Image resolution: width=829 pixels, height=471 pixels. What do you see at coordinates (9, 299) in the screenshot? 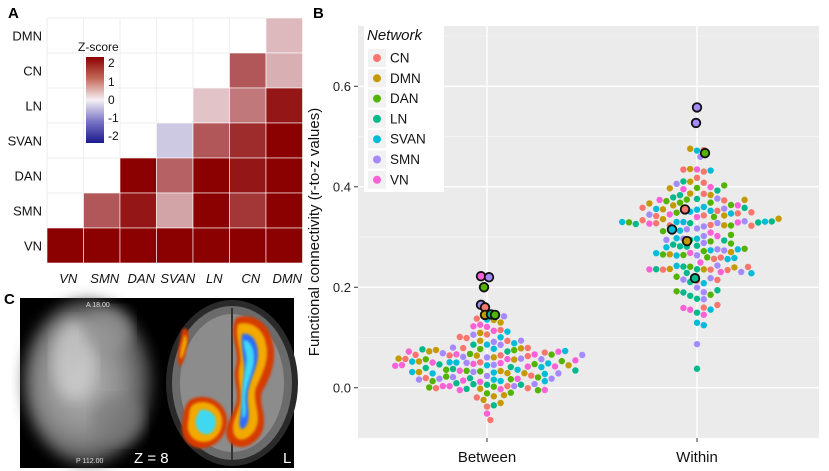
I see `panel-c-label: C` at bounding box center [9, 299].